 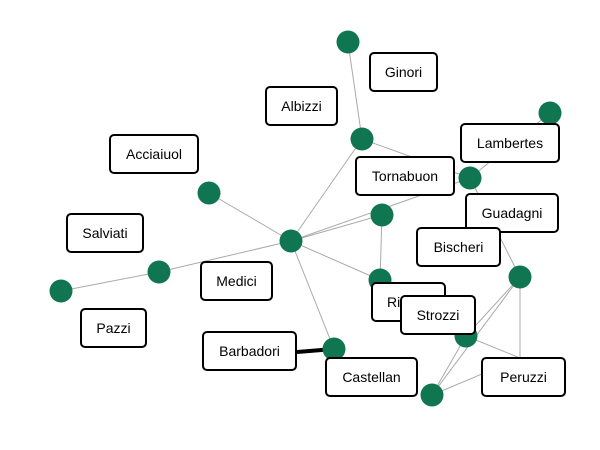 What do you see at coordinates (336, 228) in the screenshot?
I see `edge-medici-salviati-dot` at bounding box center [336, 228].